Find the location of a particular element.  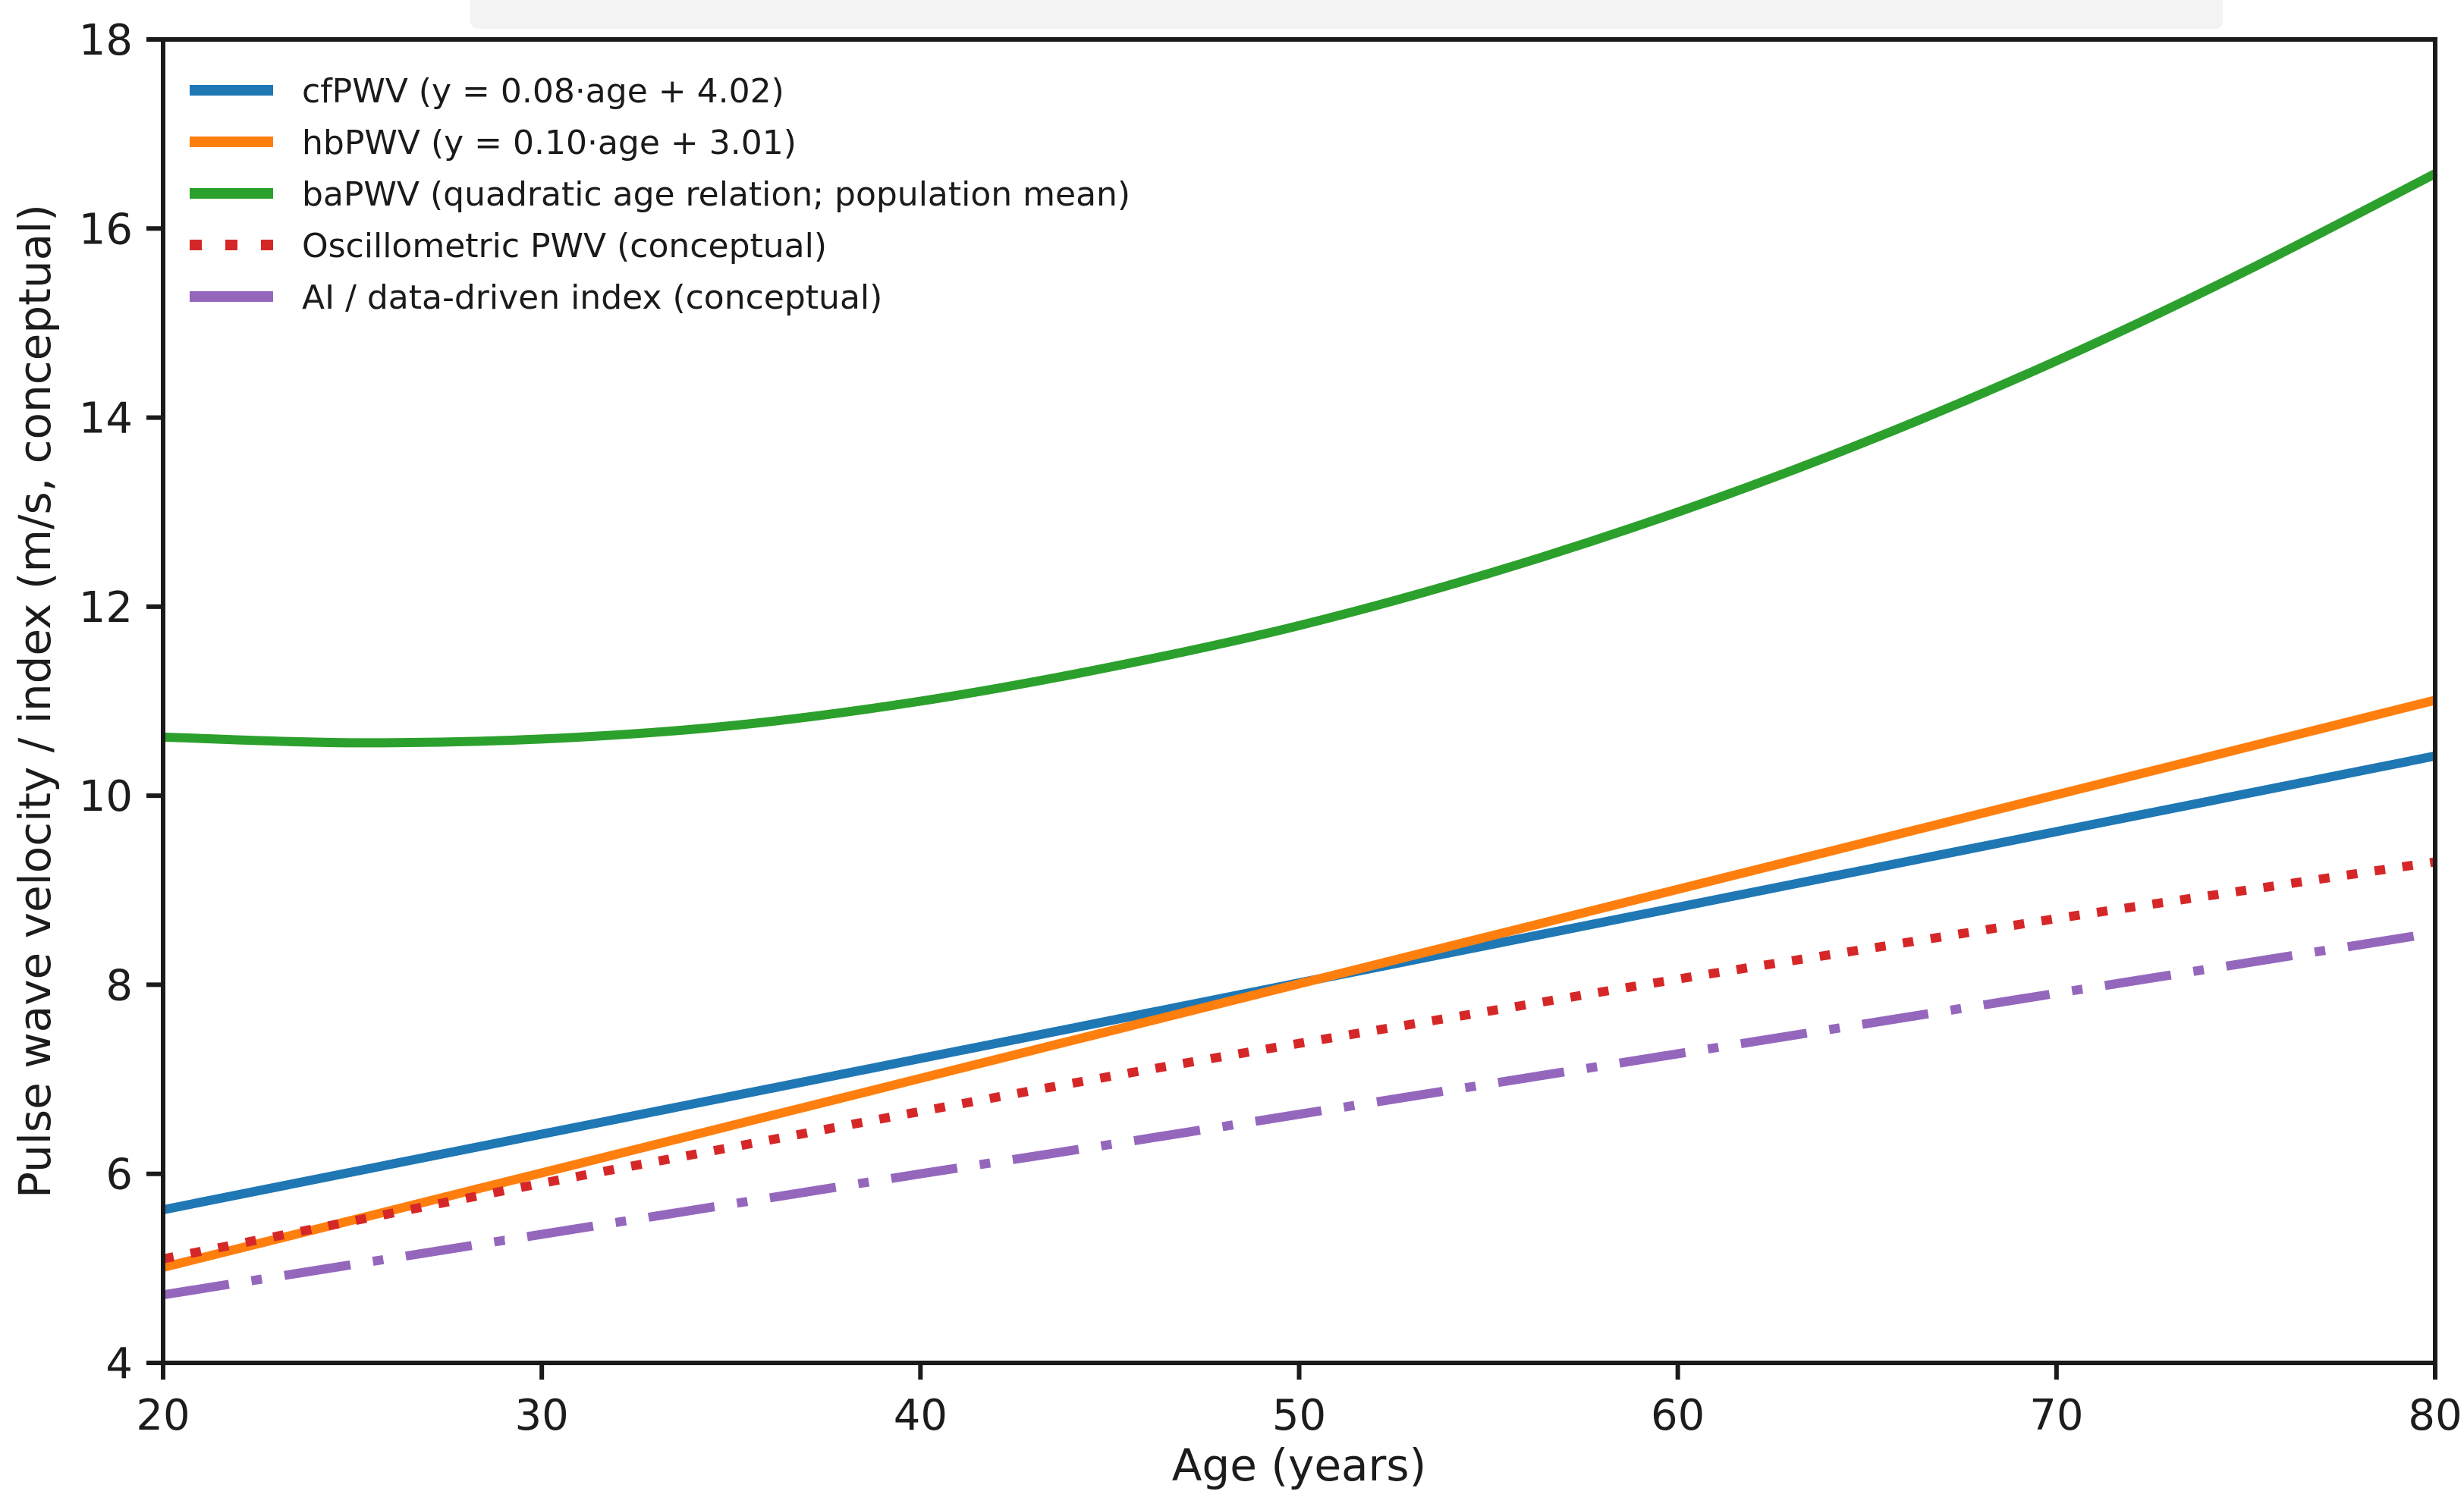

cropped-title-banner is located at coordinates (1346, 14).